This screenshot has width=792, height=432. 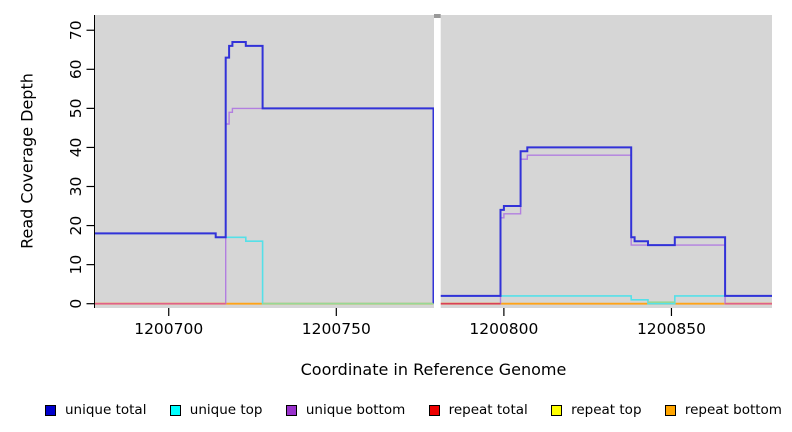 I want to click on y-tick-label: 50, so click(x=76, y=109).